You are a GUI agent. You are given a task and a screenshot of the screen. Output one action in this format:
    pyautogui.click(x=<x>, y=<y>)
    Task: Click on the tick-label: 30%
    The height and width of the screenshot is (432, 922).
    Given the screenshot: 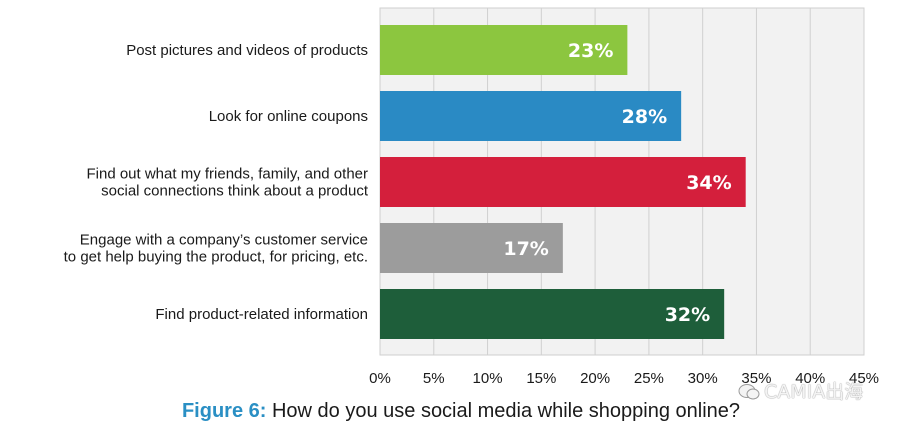 What is the action you would take?
    pyautogui.click(x=703, y=378)
    